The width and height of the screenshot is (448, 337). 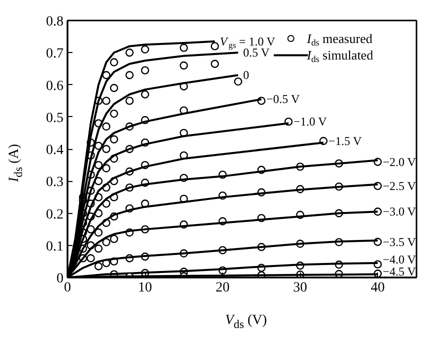 What do you see at coordinates (55, 182) in the screenshot?
I see `y-tick-label: 0.3` at bounding box center [55, 182].